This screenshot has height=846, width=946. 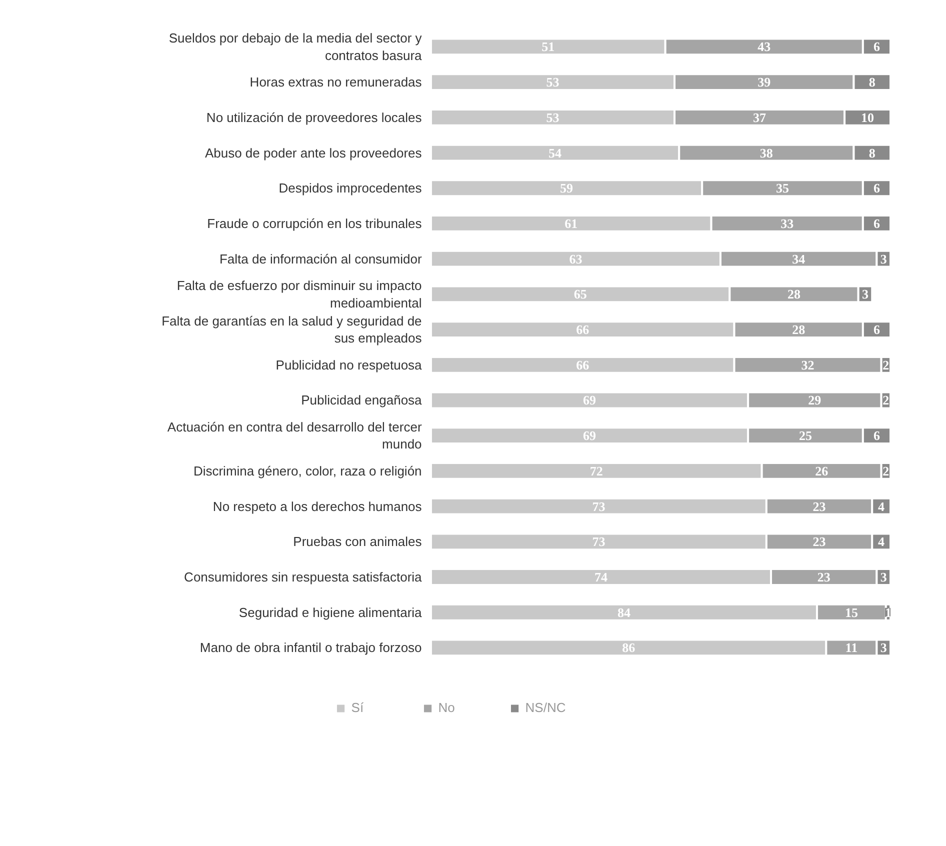 What do you see at coordinates (362, 400) in the screenshot?
I see `y-tick-label: Publicidad engañosa` at bounding box center [362, 400].